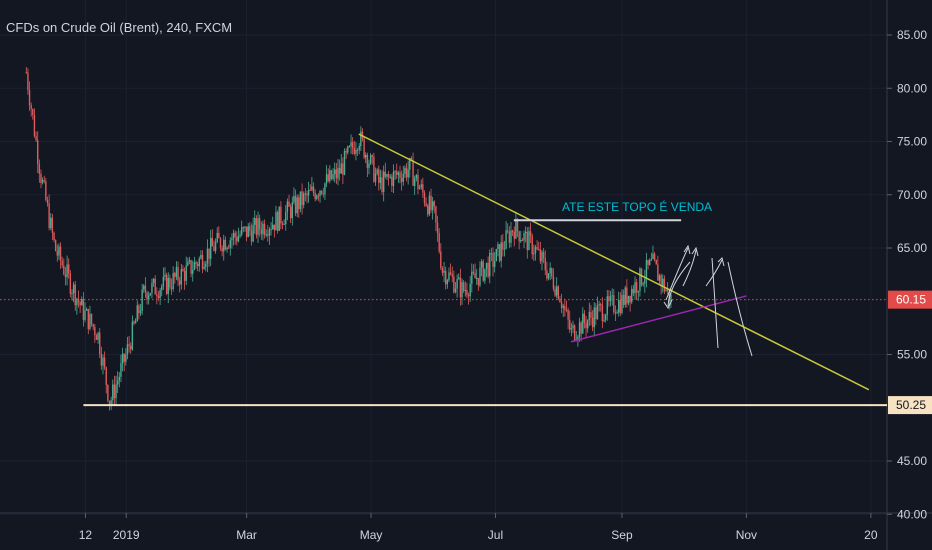 The image size is (932, 550). What do you see at coordinates (478, 527) in the screenshot?
I see `time-axis: 12 2019 Mar May Jul Sep Nov 20` at bounding box center [478, 527].